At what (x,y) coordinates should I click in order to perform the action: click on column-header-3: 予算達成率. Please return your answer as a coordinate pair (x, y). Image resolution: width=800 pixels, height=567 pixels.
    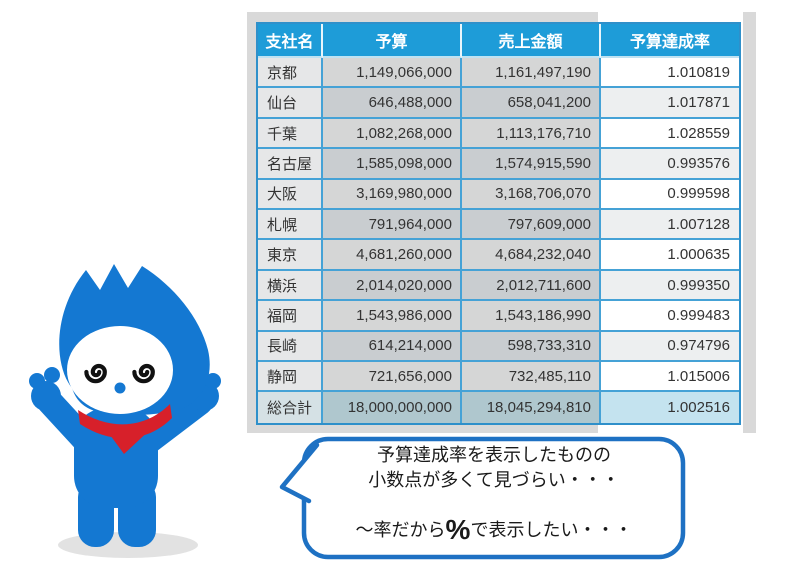
    Looking at the image, I should click on (670, 41).